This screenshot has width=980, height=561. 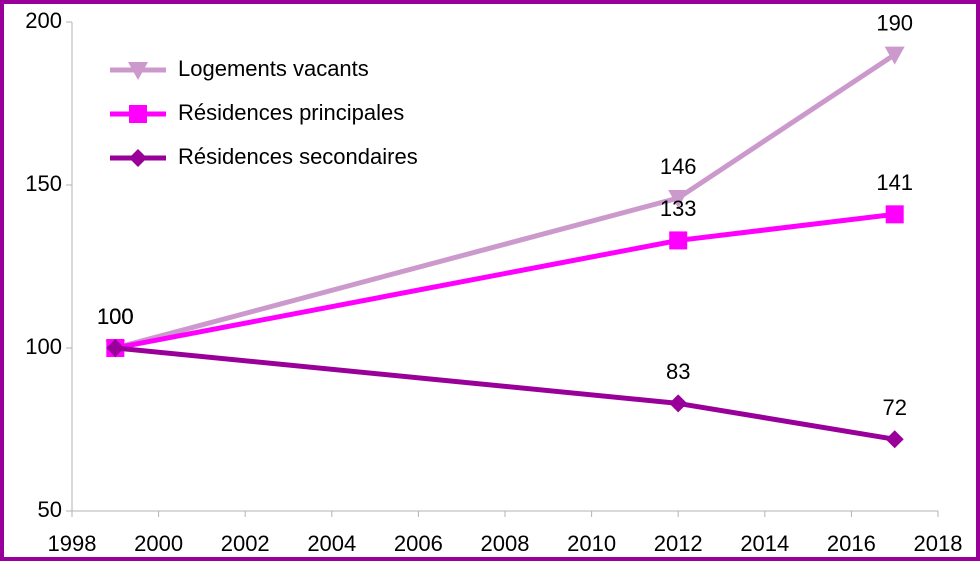 I want to click on data-label: 190, so click(x=894, y=22).